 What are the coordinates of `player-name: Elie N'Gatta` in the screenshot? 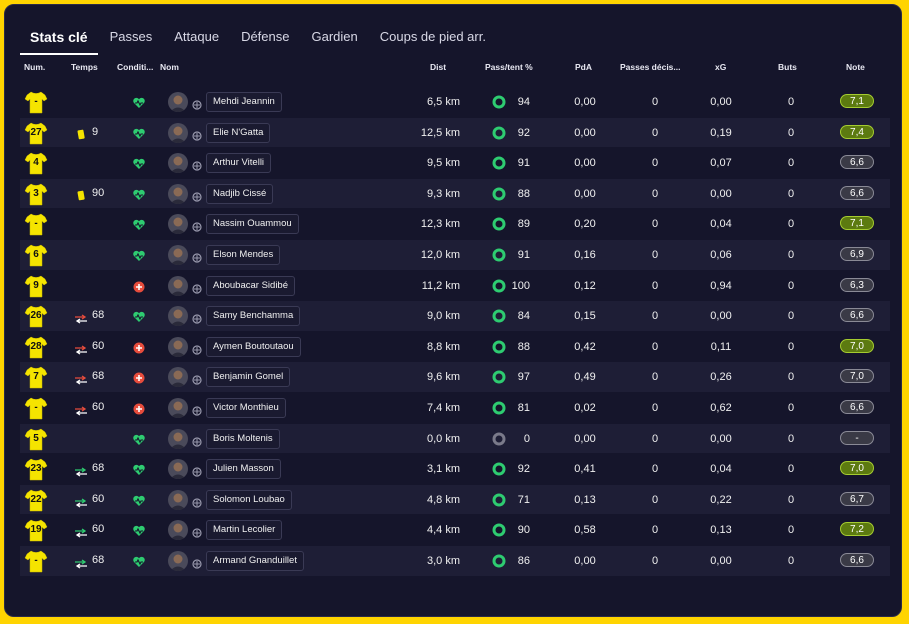 It's located at (238, 132).